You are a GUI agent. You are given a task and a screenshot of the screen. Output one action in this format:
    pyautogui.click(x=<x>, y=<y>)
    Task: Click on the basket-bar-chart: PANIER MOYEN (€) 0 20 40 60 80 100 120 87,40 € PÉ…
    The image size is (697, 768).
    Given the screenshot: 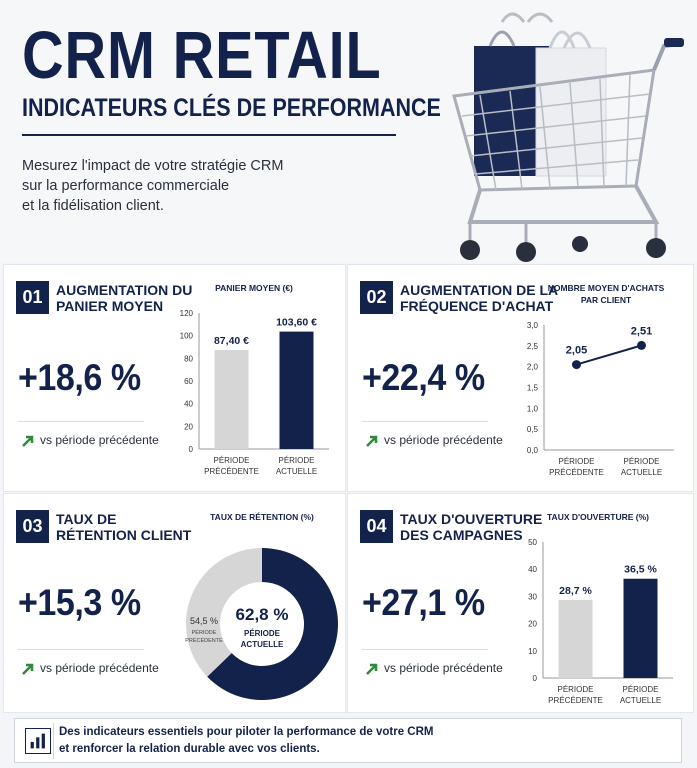 What is the action you would take?
    pyautogui.click(x=254, y=379)
    